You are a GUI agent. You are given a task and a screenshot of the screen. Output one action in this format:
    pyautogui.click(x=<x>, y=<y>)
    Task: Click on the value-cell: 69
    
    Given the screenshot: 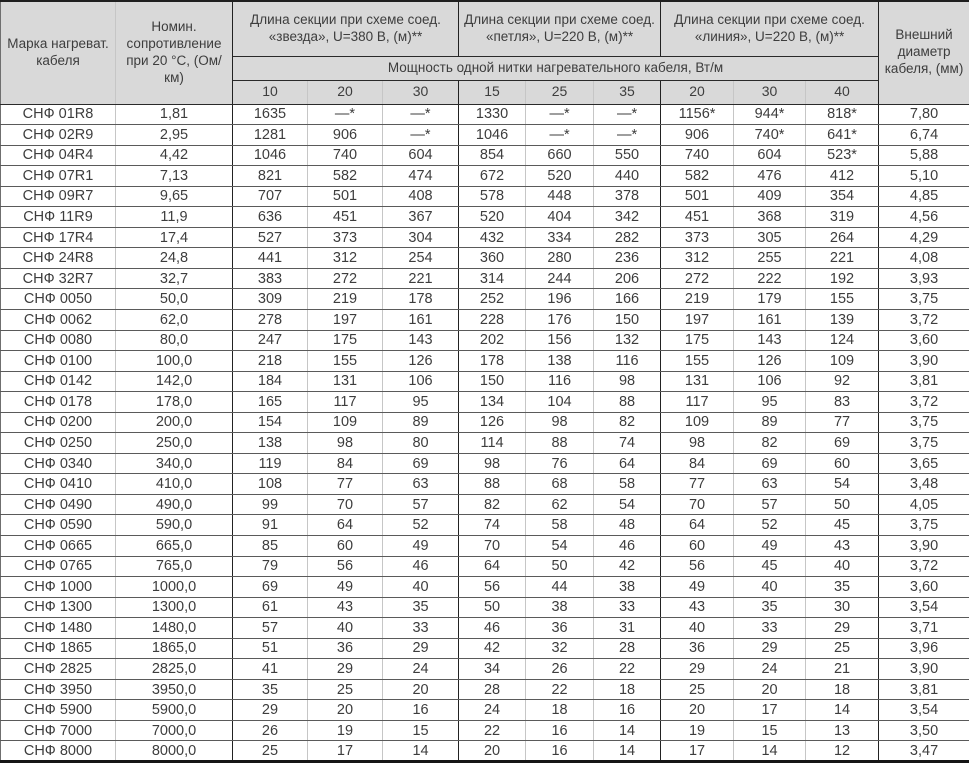 What is the action you would take?
    pyautogui.click(x=842, y=443)
    